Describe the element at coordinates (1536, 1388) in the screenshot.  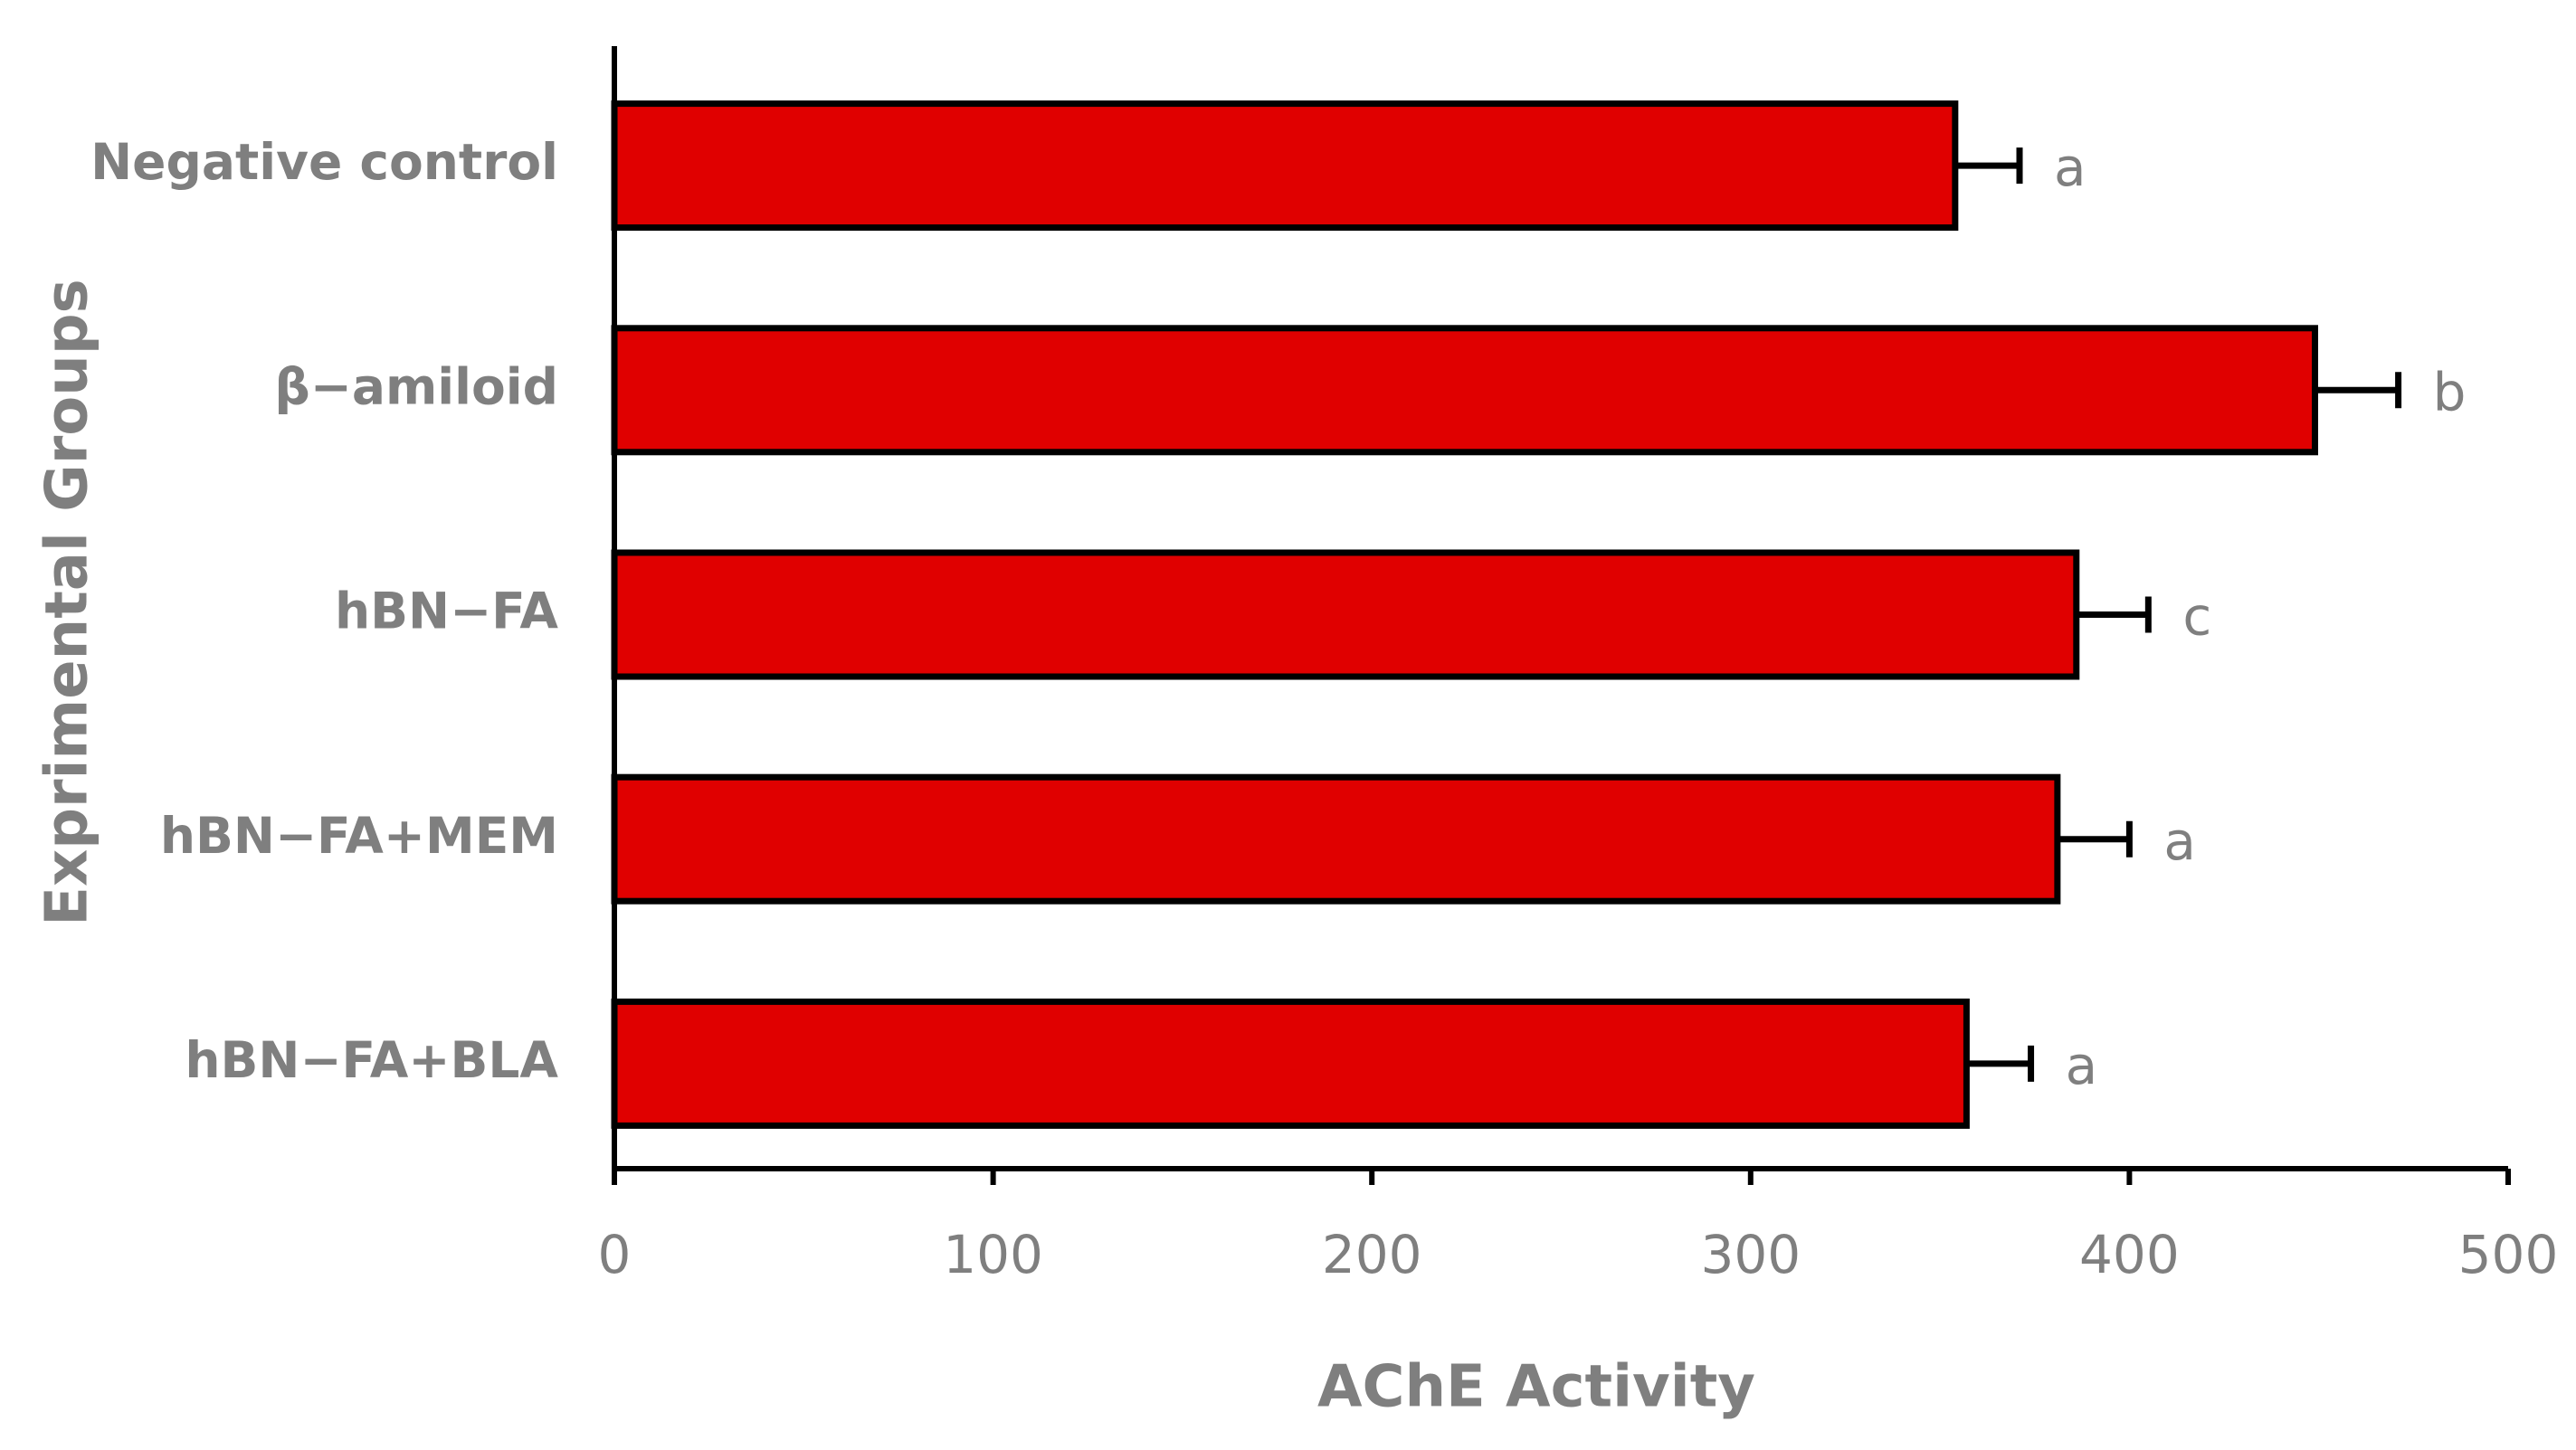
I see `x-axis-title: AChE Activity` at that location.